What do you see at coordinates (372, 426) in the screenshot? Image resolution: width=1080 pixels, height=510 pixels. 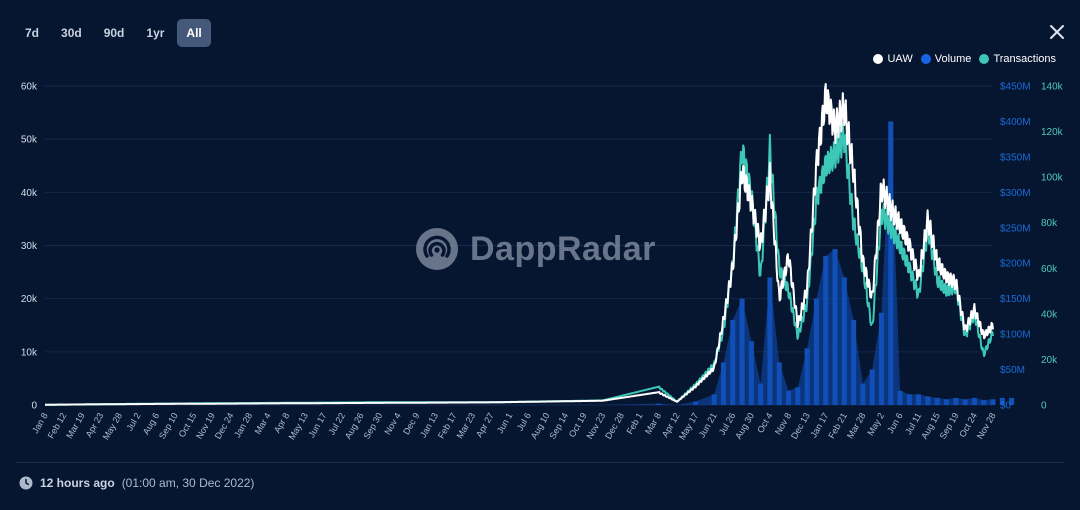 I see `x-tick-label: Sep 30` at bounding box center [372, 426].